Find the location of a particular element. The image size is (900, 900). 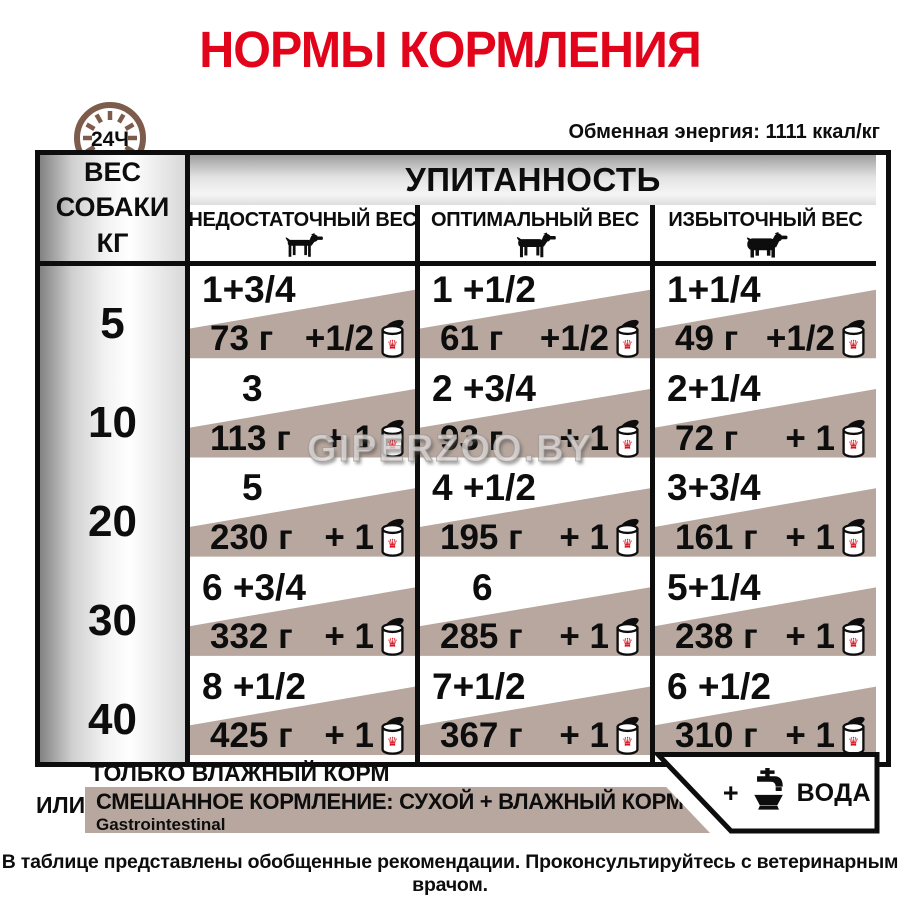

mixed-ration-value: 425 г + 1 ♛ is located at coordinates (302, 736).